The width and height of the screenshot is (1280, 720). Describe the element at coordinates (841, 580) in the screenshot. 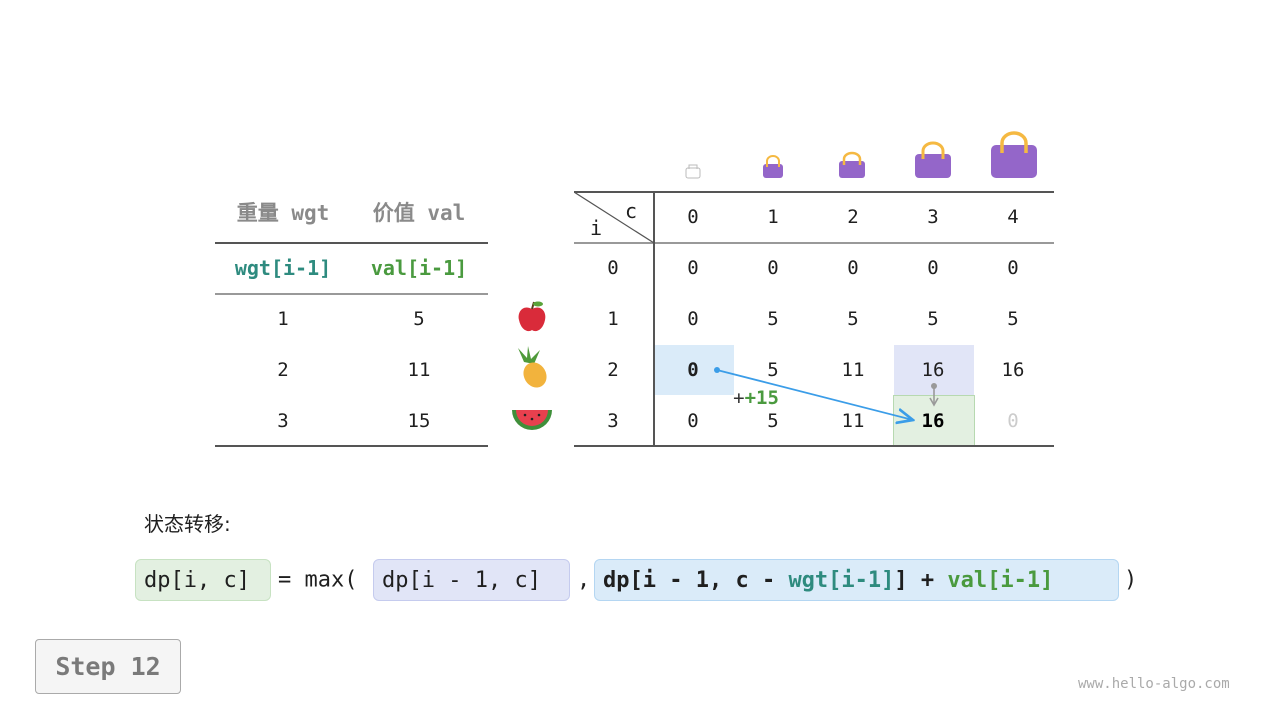

I see `arg2-wgt: wgt[i-1]` at that location.